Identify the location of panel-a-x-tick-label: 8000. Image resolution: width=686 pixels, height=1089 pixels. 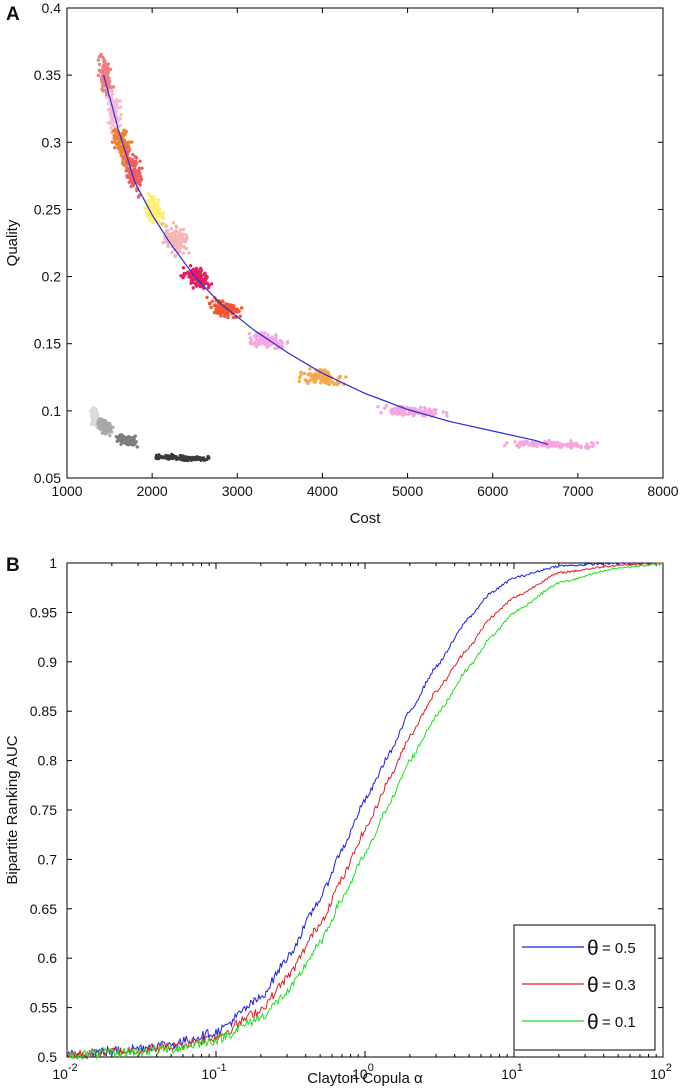
(662, 491).